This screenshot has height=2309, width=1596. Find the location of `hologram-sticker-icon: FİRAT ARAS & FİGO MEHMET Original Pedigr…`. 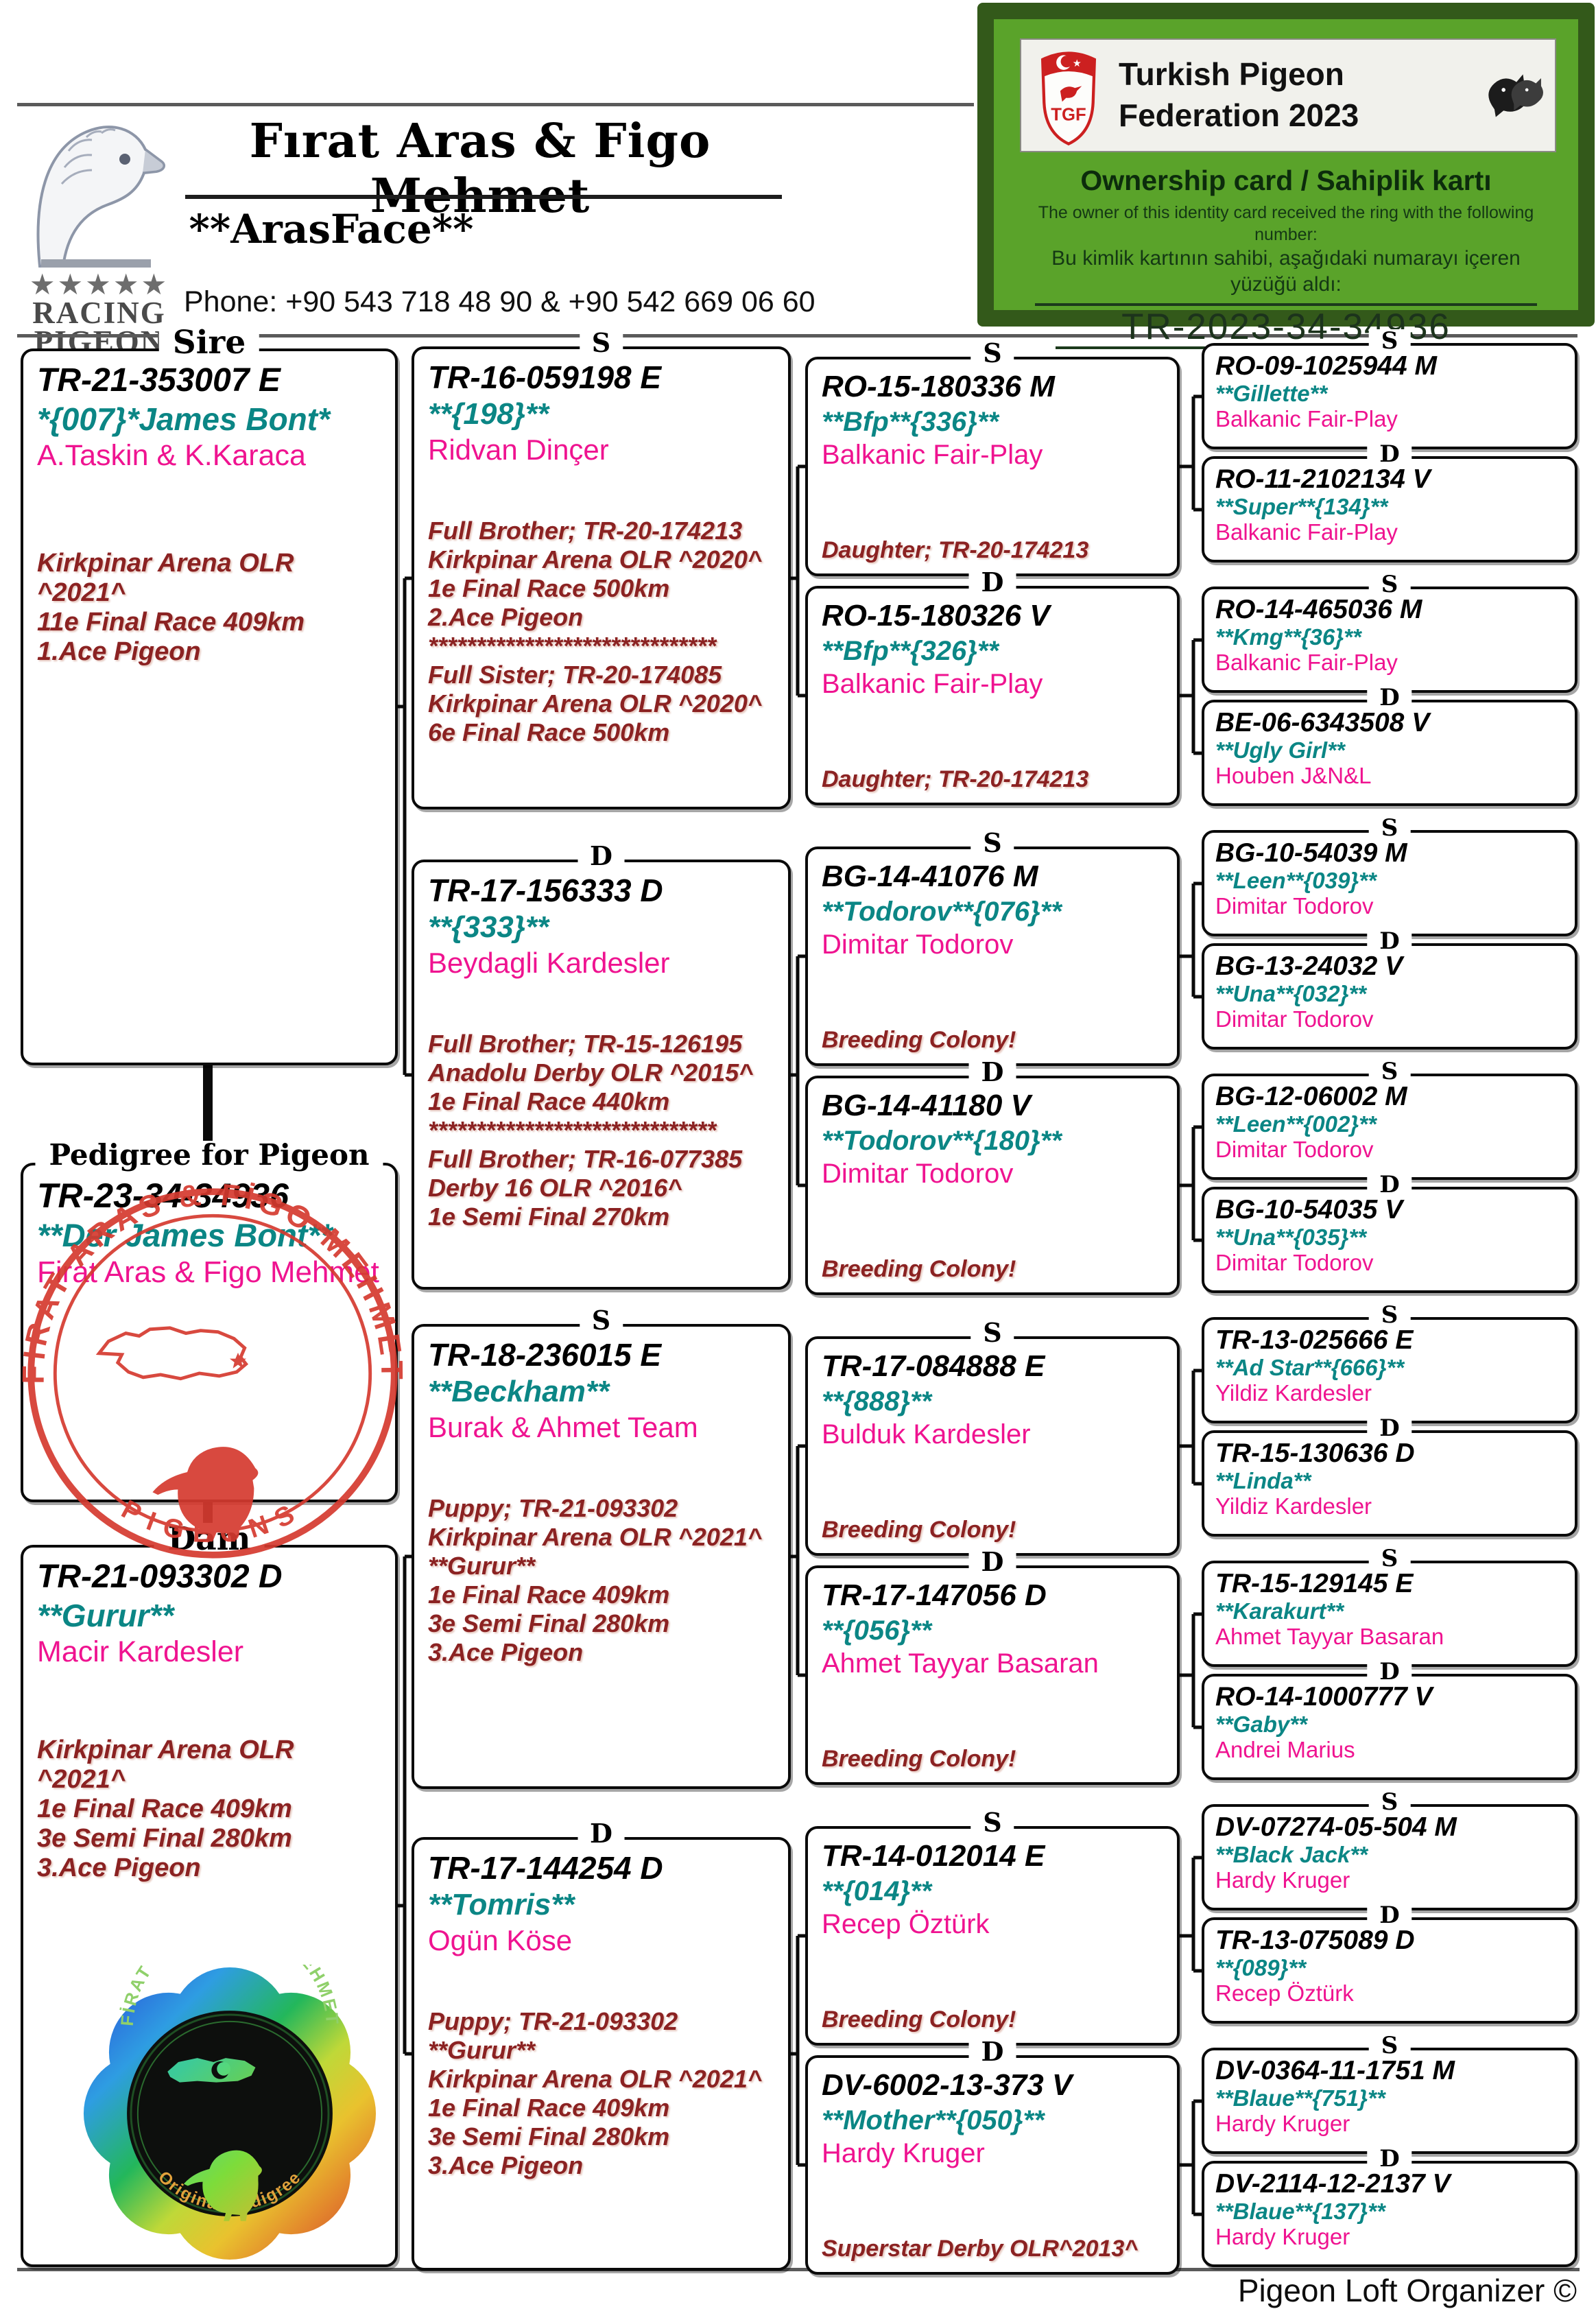

hologram-sticker-icon: FİRAT ARAS & FİGO MEHMET Original Pedigr… is located at coordinates (230, 2112).